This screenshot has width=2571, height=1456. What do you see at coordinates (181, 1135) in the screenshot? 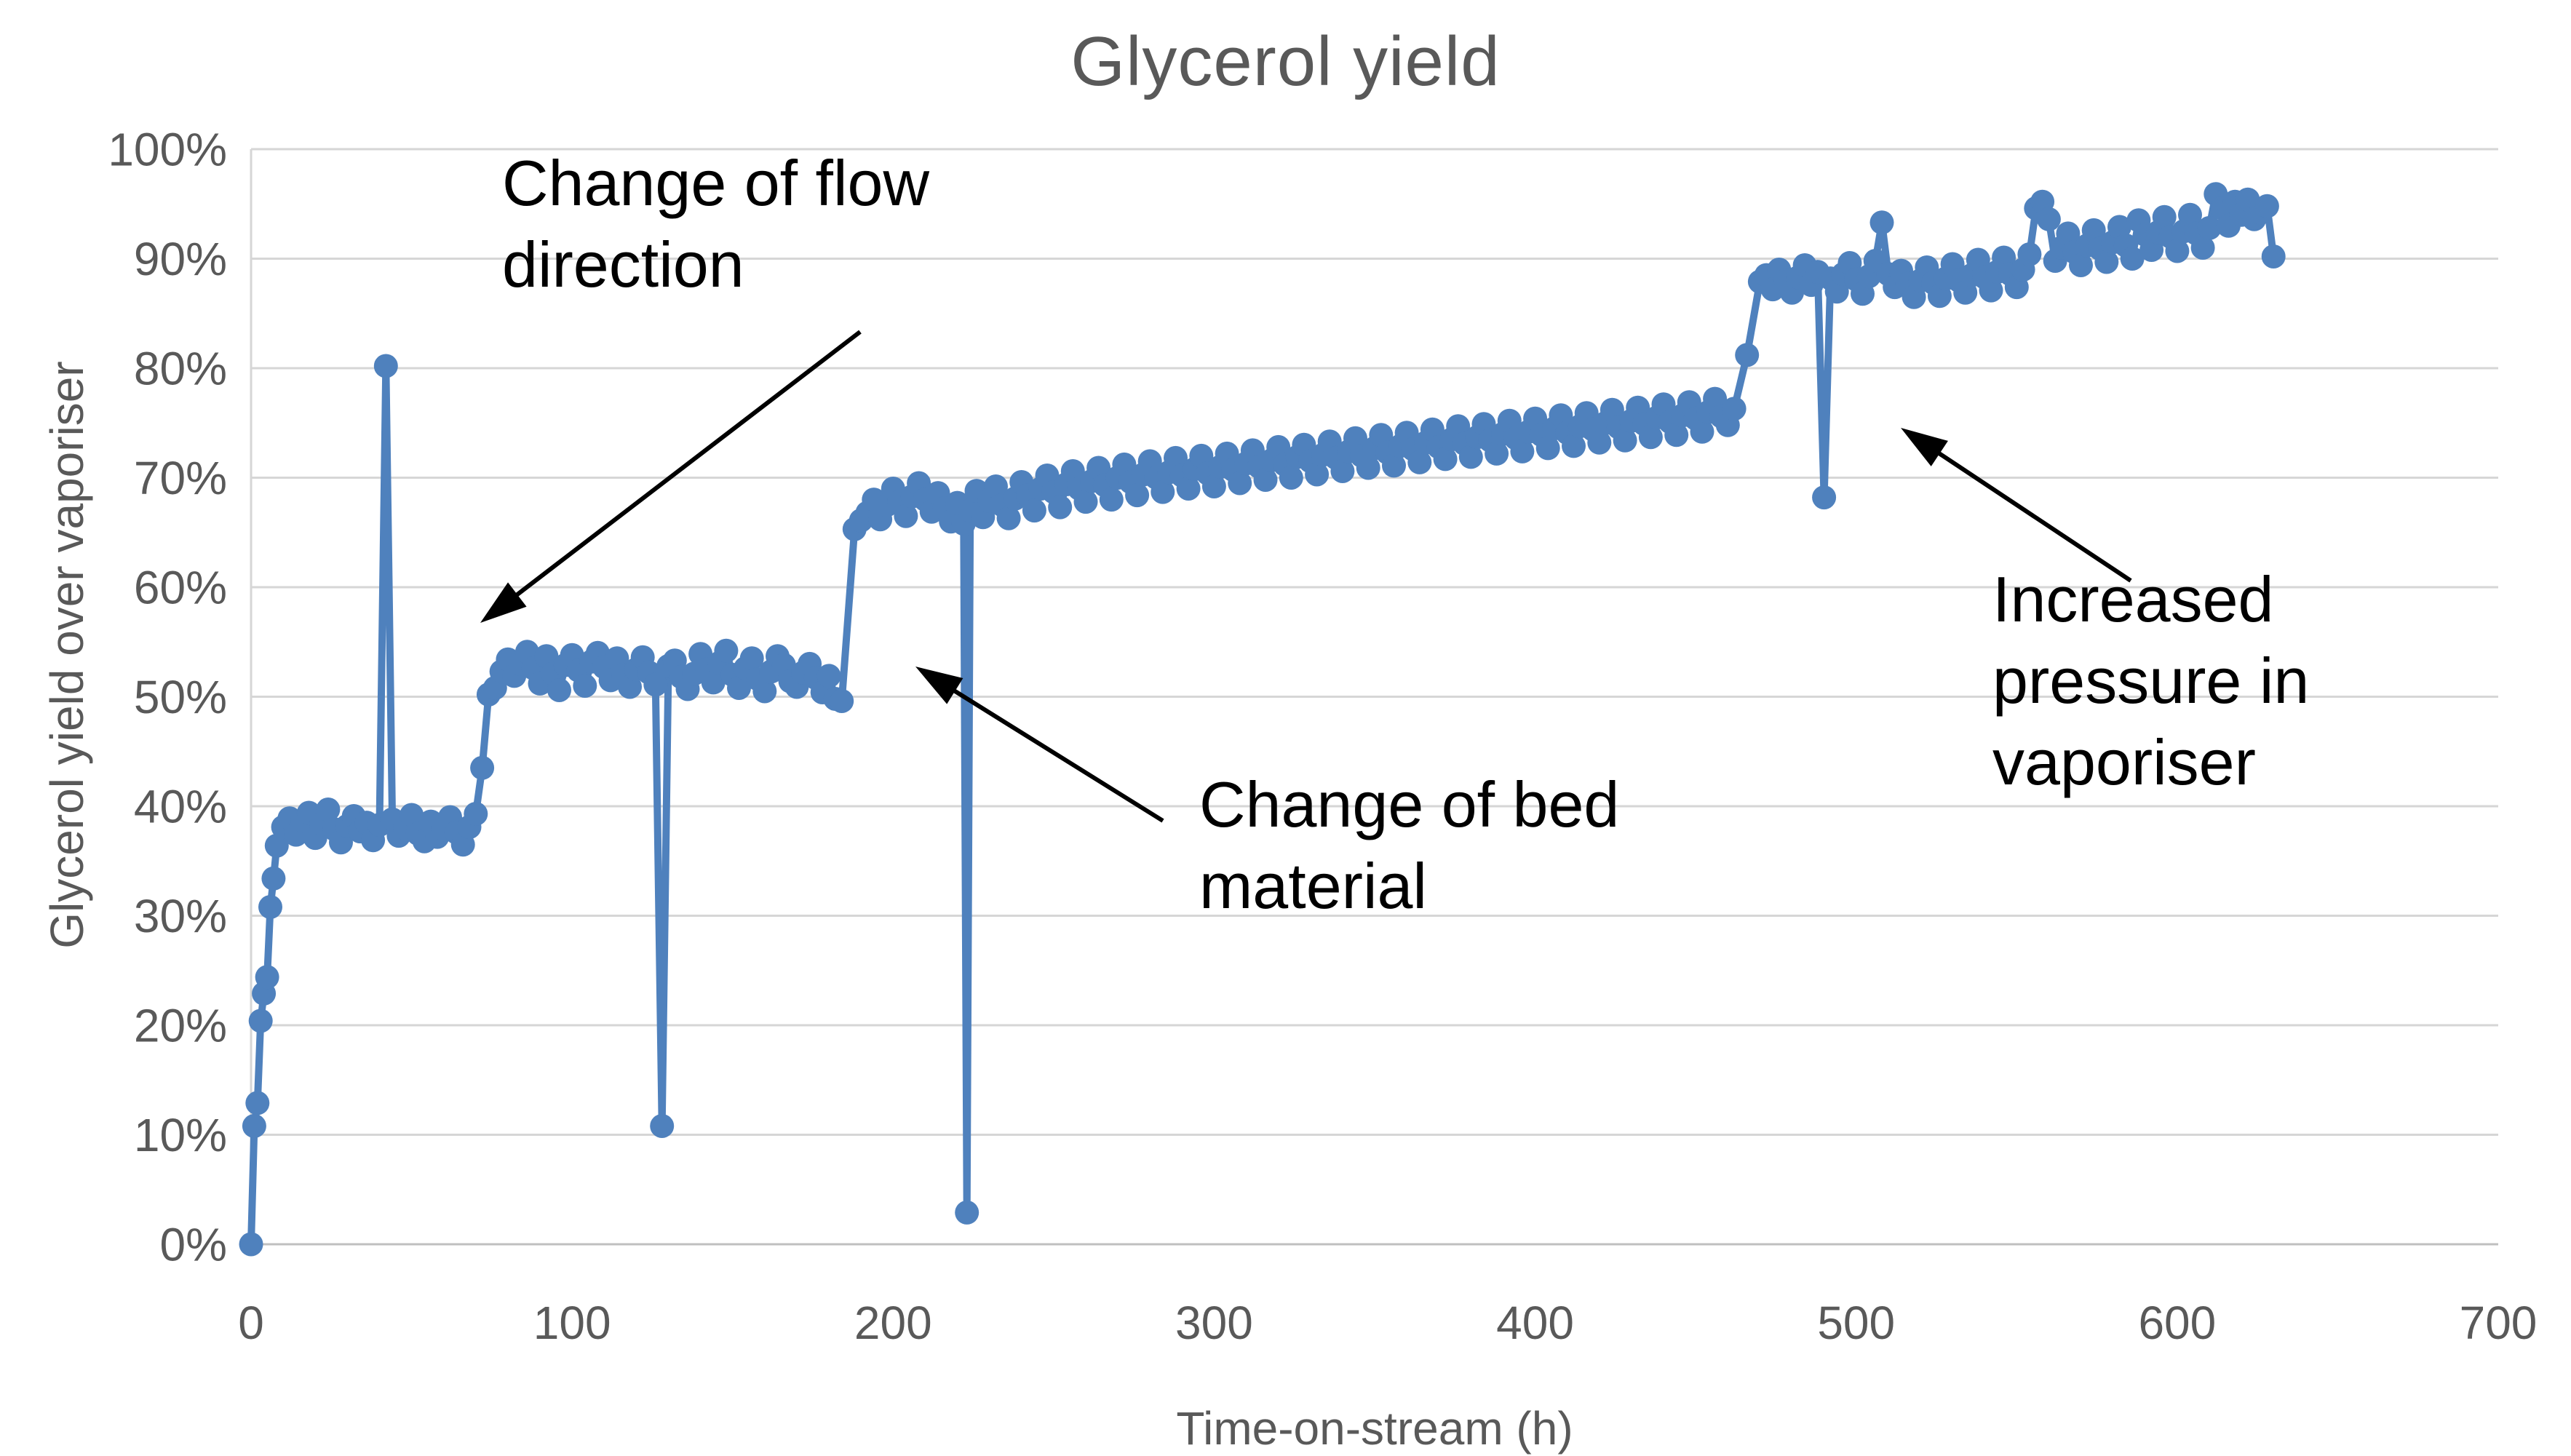
I see `y-tick-label: 10%` at bounding box center [181, 1135].